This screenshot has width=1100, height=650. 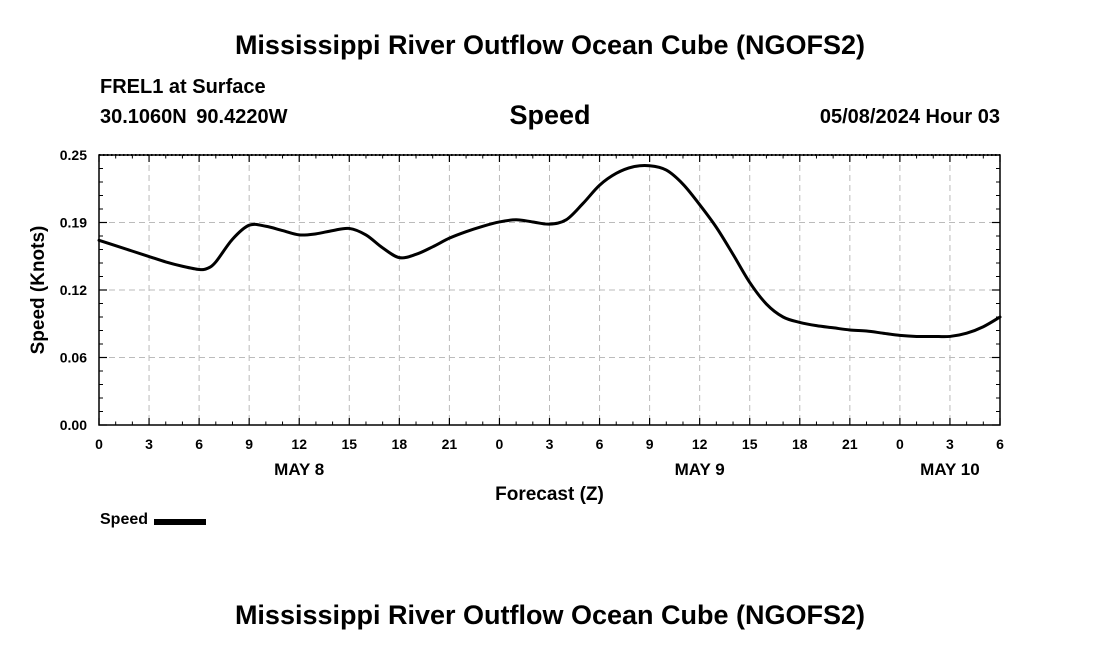 I want to click on x-axis-label: Forecast (Z), so click(x=549, y=494).